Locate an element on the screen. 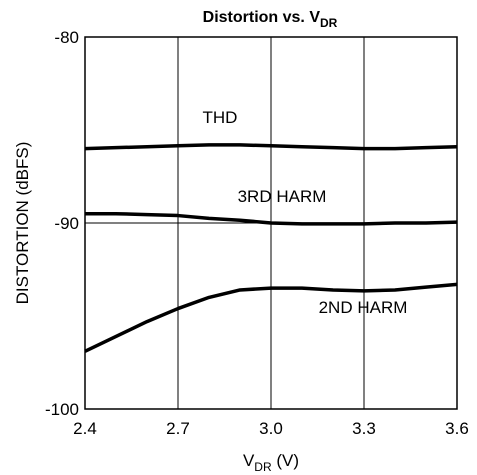  xlabel-suffix: (V) is located at coordinates (285, 460).